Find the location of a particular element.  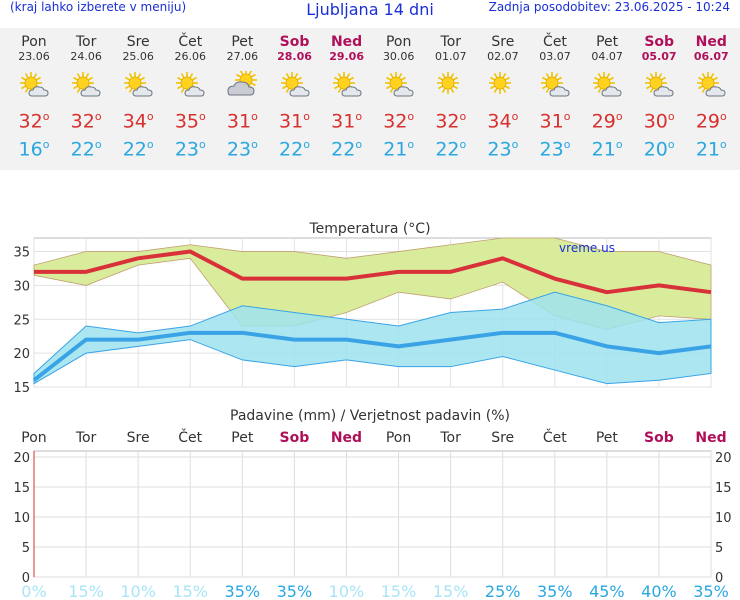

precip-day-label: Čet is located at coordinates (555, 437).